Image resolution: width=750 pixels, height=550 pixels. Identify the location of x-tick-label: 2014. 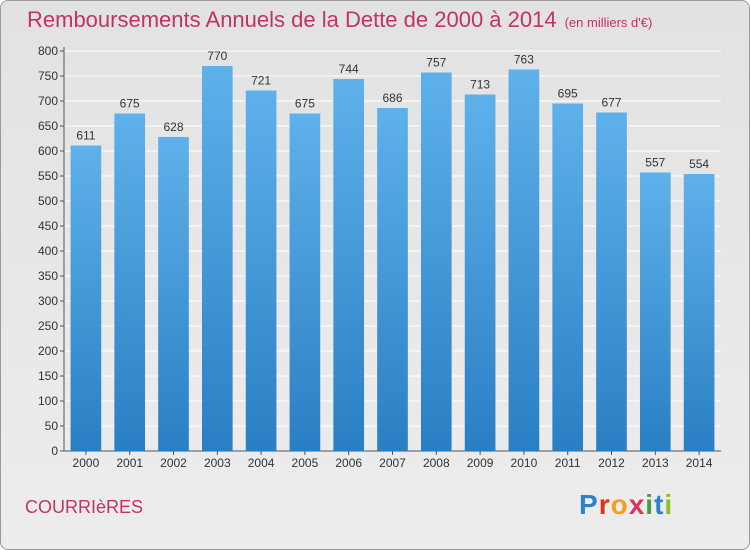
(699, 463).